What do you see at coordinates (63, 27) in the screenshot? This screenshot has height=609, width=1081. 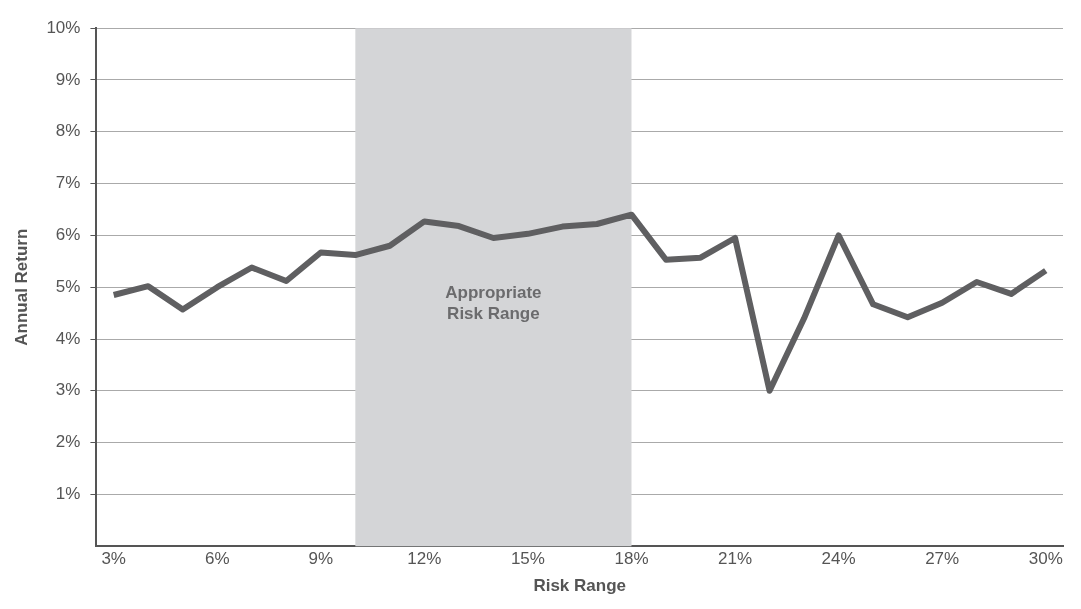 I see `y-tick-label: 10%` at bounding box center [63, 27].